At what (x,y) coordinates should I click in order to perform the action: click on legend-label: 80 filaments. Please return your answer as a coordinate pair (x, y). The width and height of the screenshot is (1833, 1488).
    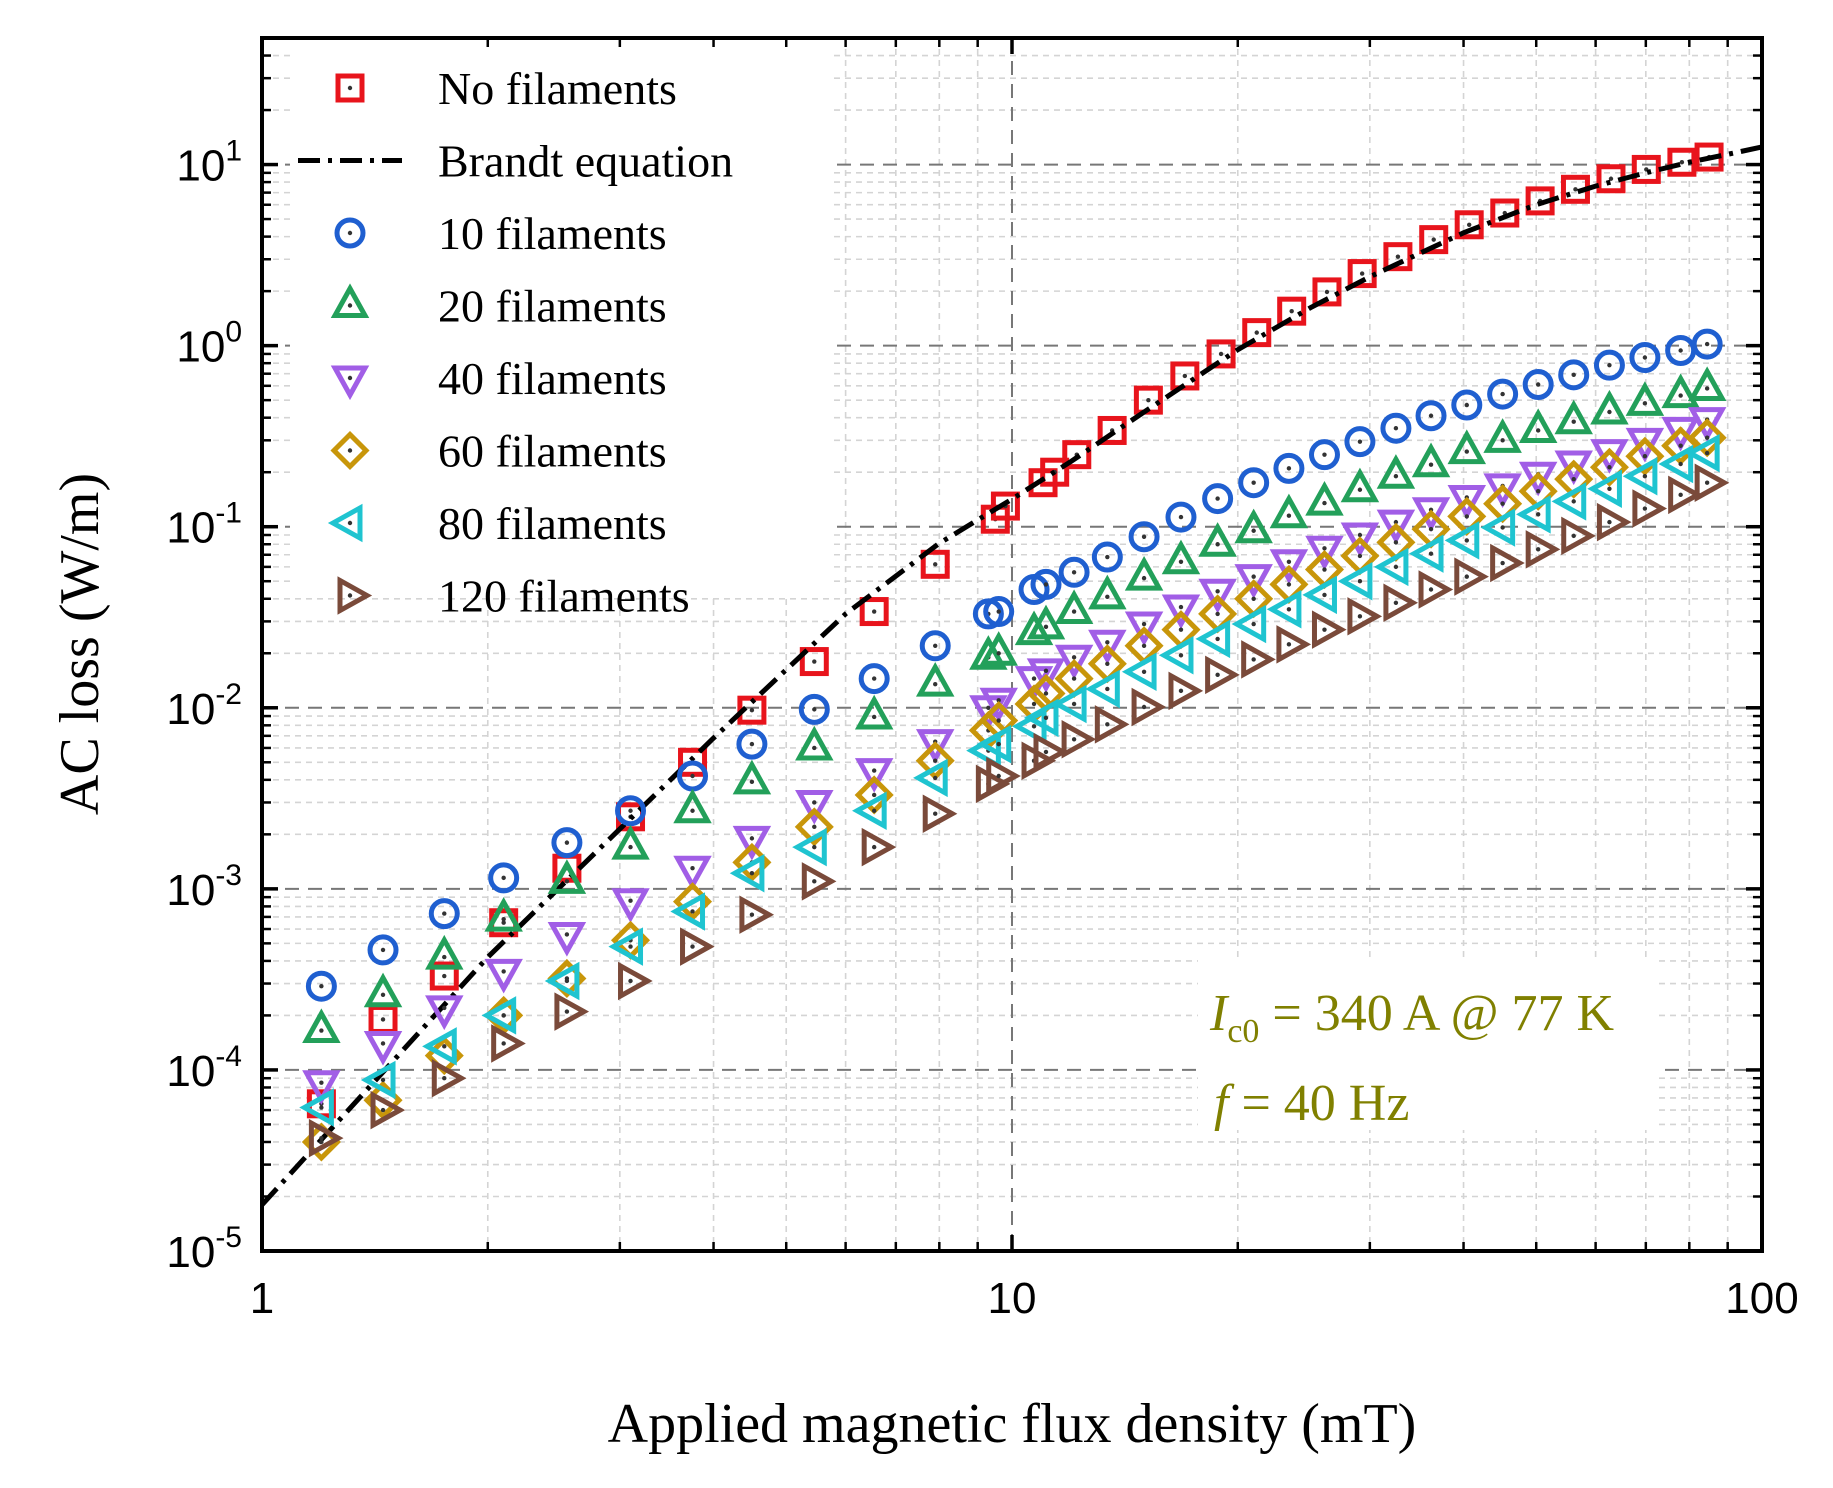
    Looking at the image, I should click on (552, 523).